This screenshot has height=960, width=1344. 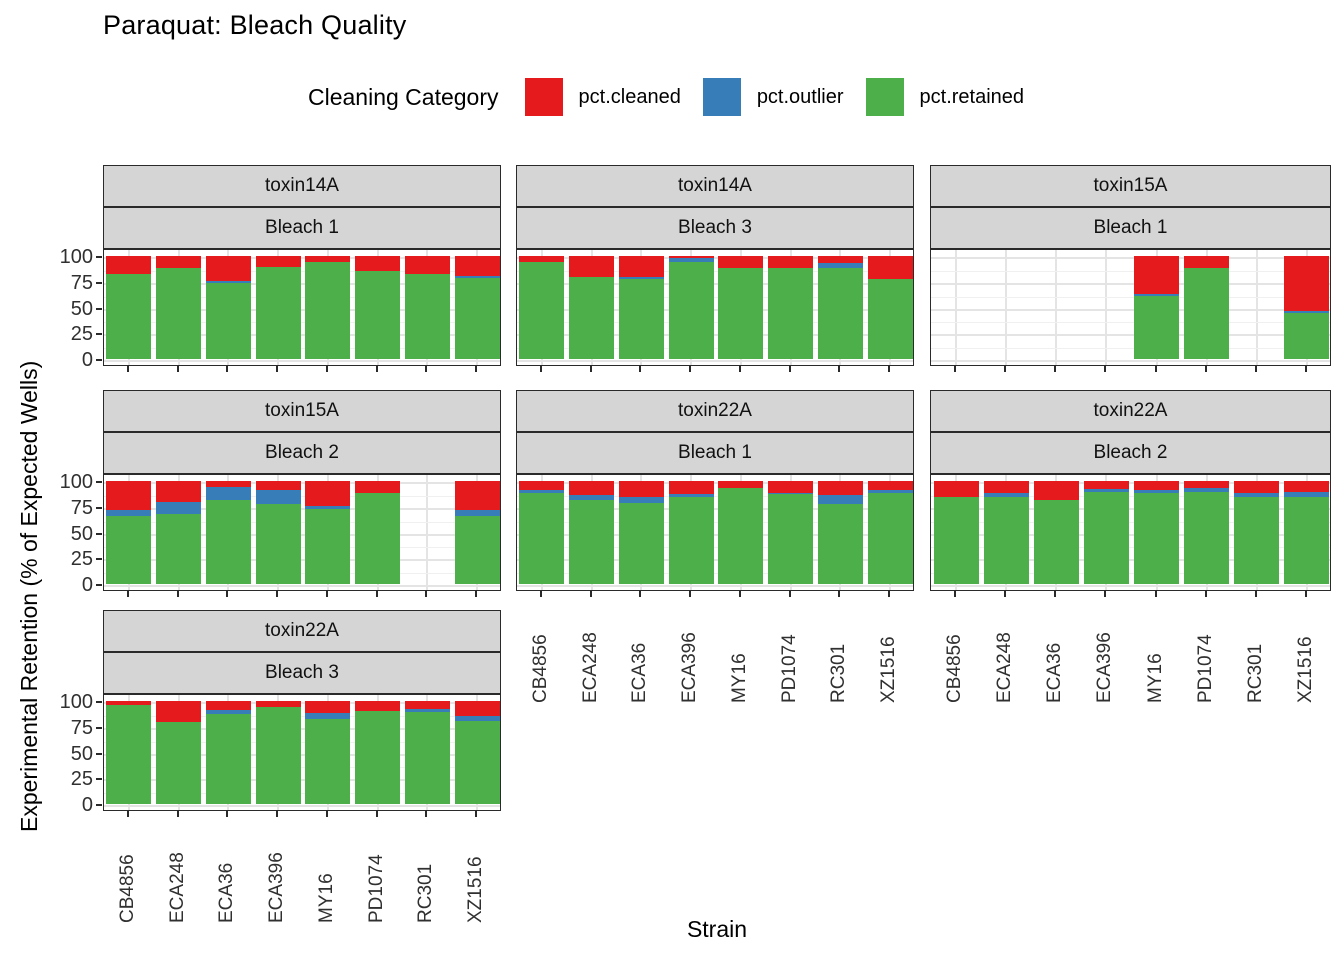 I want to click on plot-area, so click(x=715, y=307).